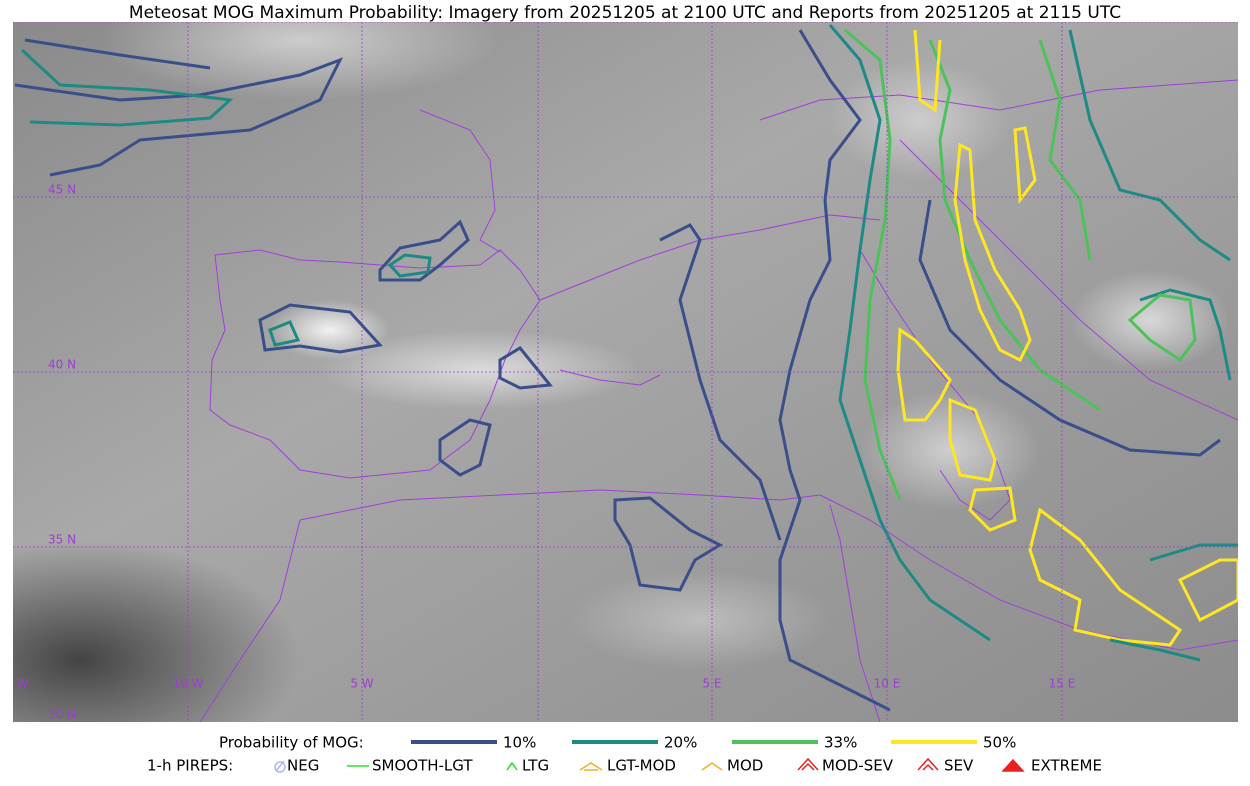  Describe the element at coordinates (641, 766) in the screenshot. I see `legend-label: LGT-MOD` at that location.